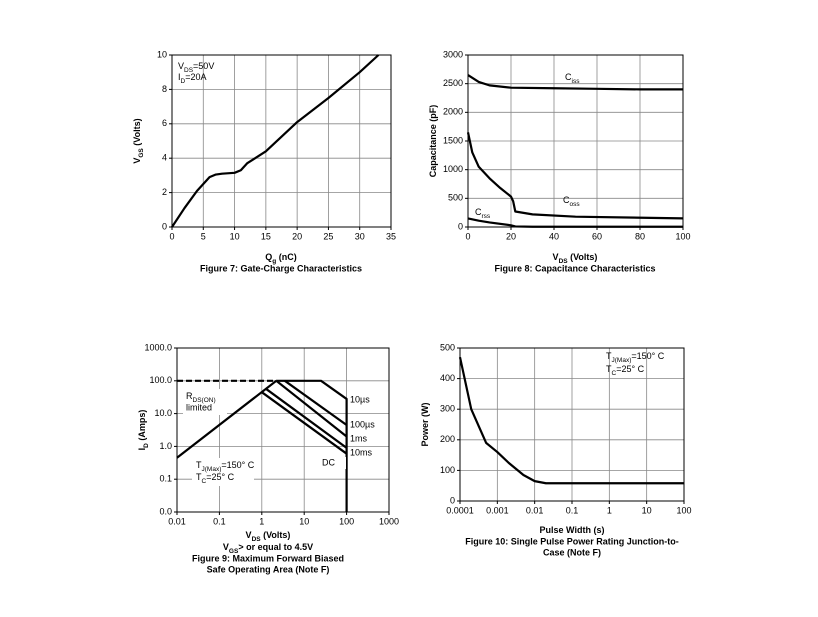  Describe the element at coordinates (452, 500) in the screenshot. I see `y-tick-label: 0` at that location.